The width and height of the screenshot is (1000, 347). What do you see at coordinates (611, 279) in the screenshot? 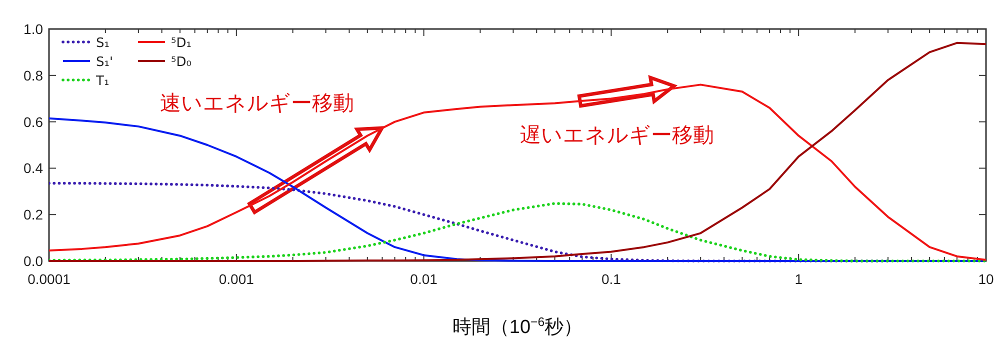
I see `x-tick-label: 0.1` at bounding box center [611, 279].